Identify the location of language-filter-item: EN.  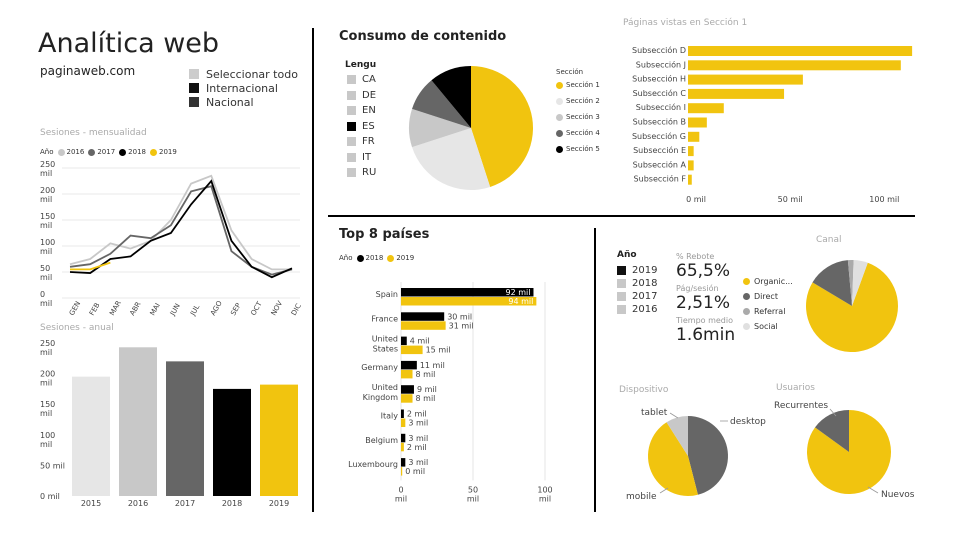
(361, 111).